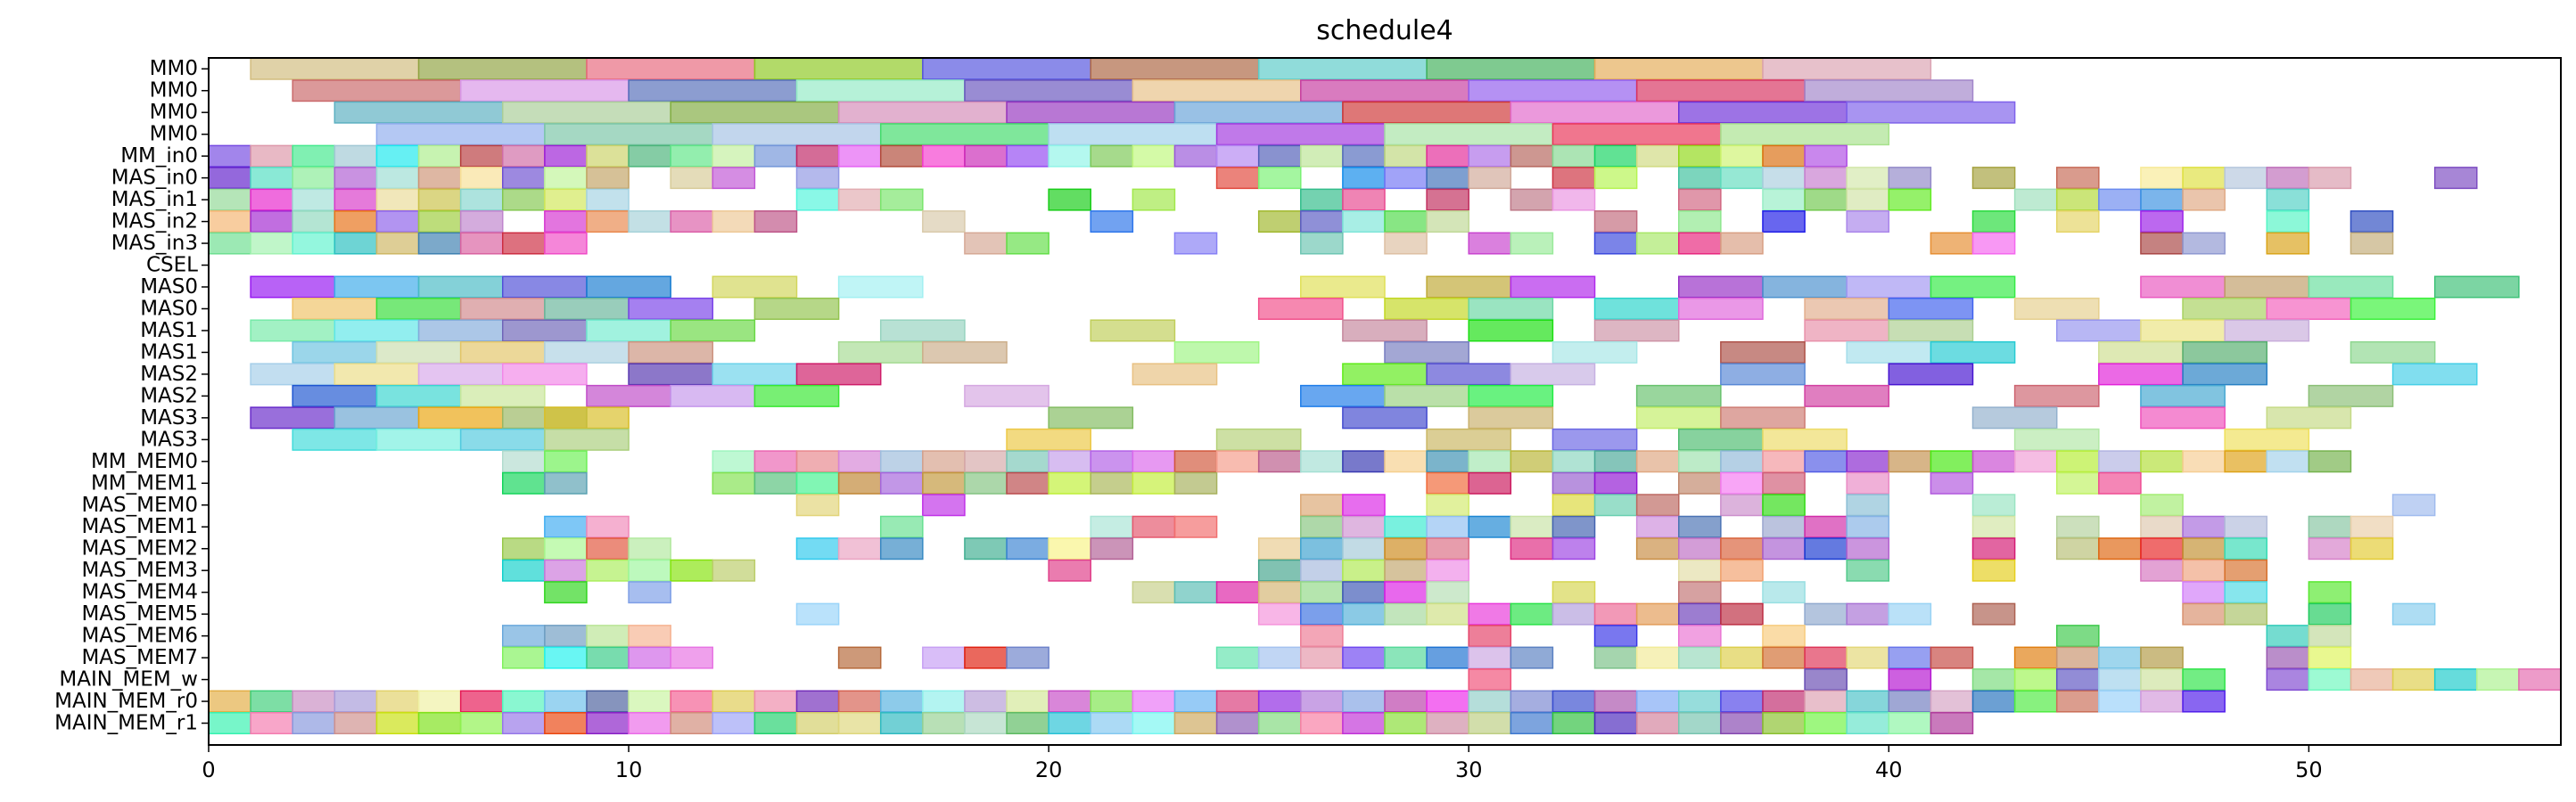  Describe the element at coordinates (154, 243) in the screenshot. I see `y-tick-label: MAS_in3` at that location.